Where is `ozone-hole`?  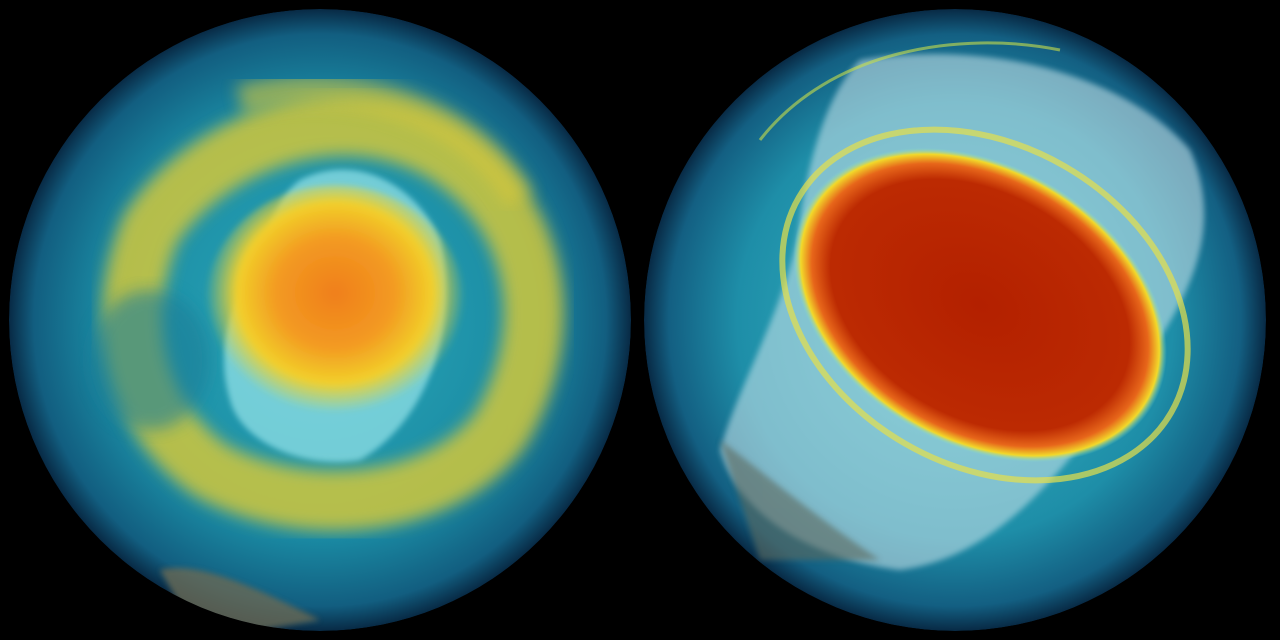 ozone-hole is located at coordinates (980, 305).